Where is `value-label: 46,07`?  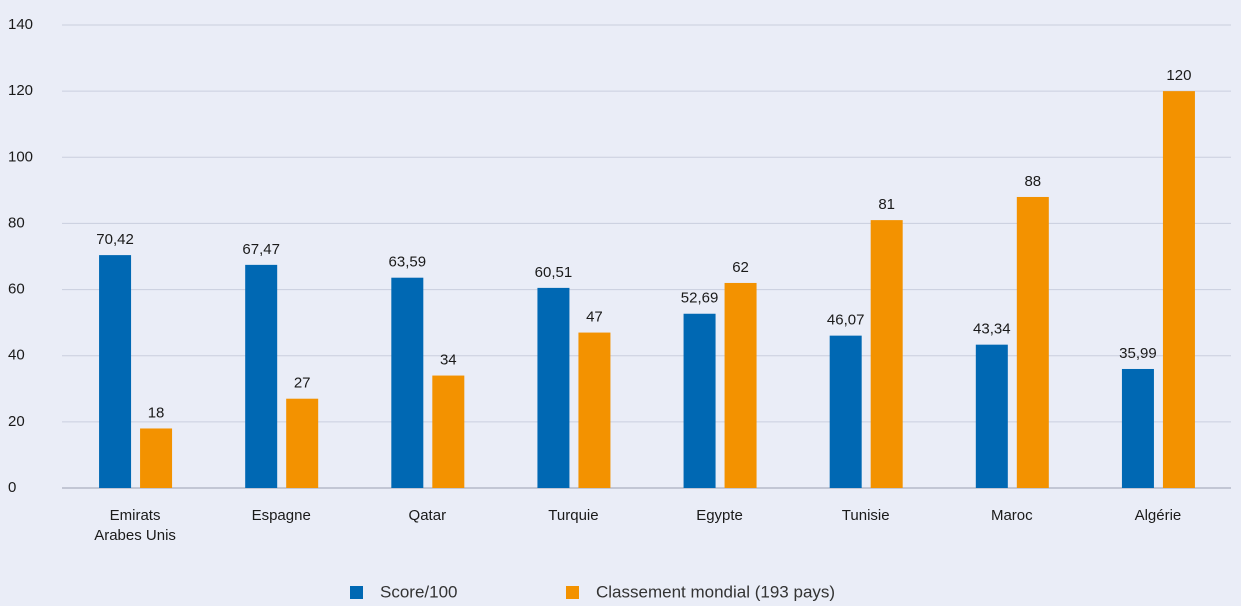
value-label: 46,07 is located at coordinates (846, 320).